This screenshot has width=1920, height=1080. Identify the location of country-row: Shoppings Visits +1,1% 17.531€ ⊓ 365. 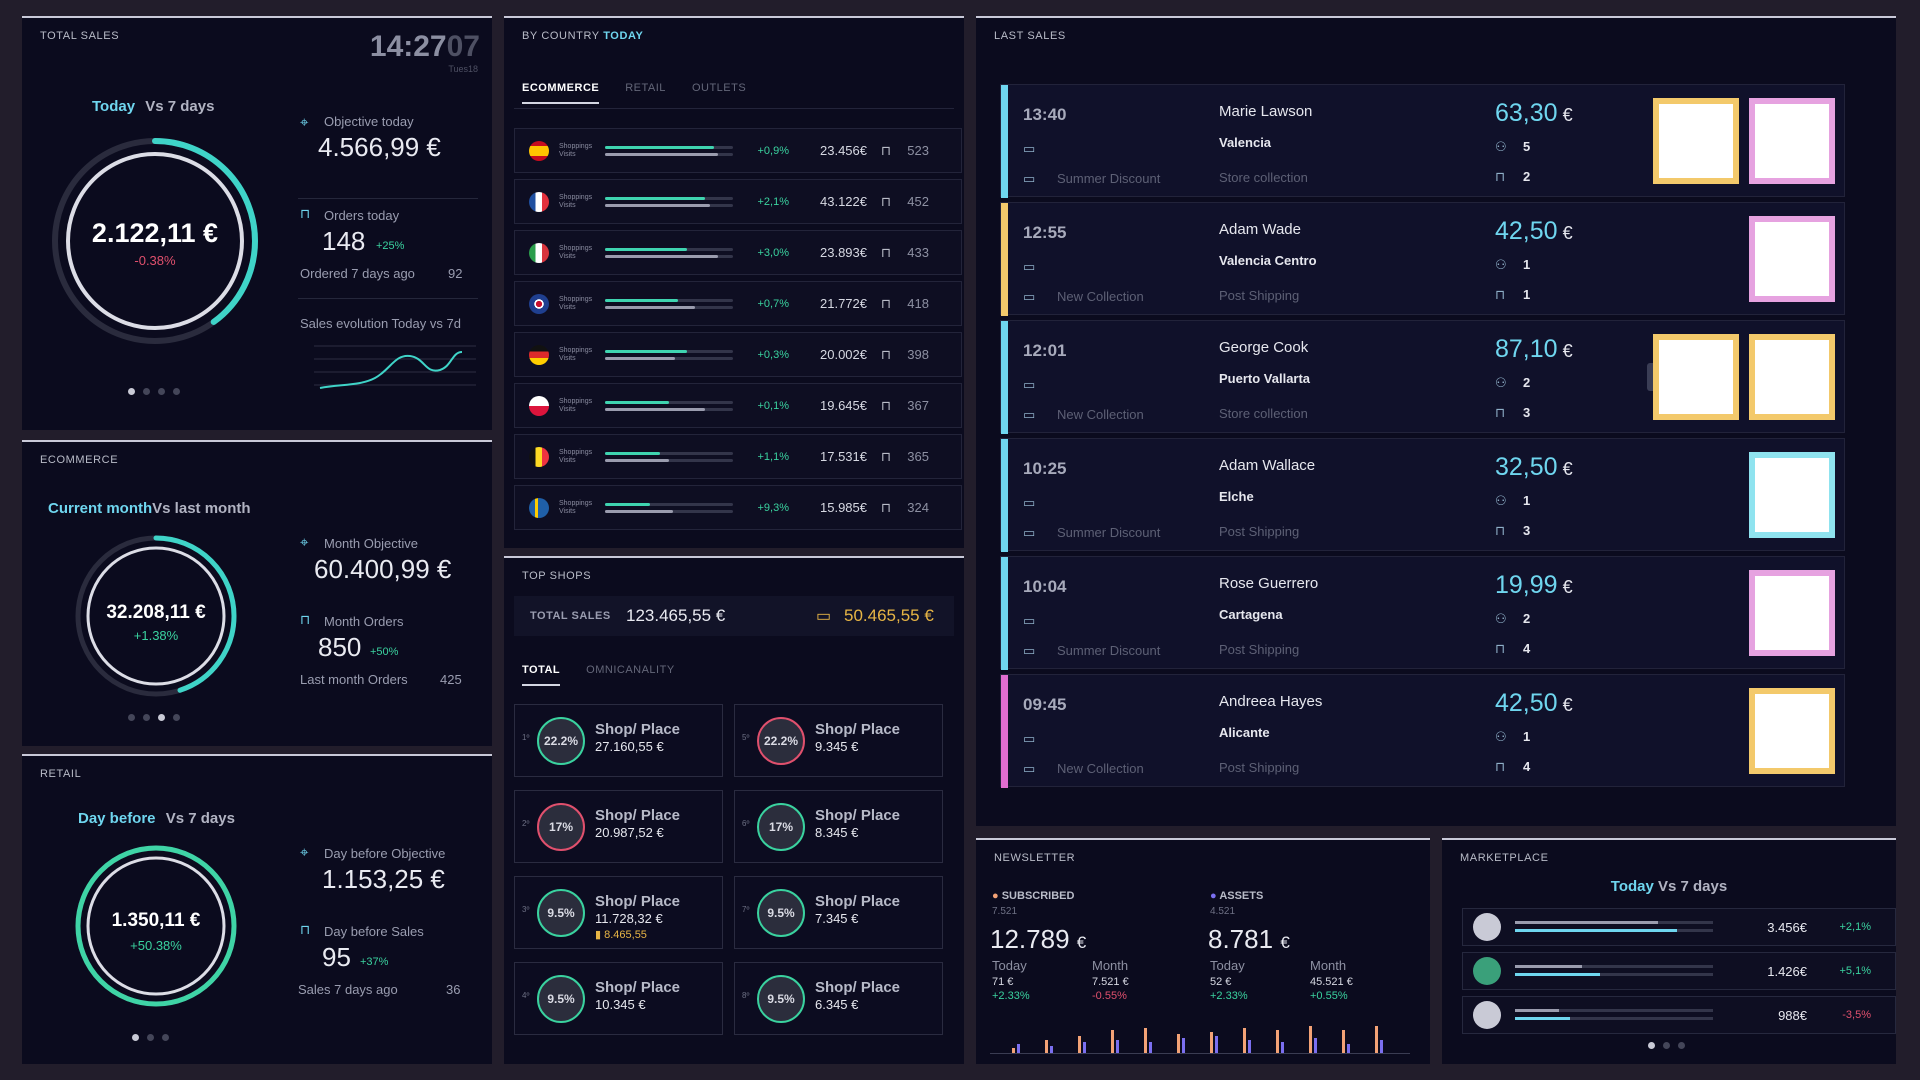
(738, 456).